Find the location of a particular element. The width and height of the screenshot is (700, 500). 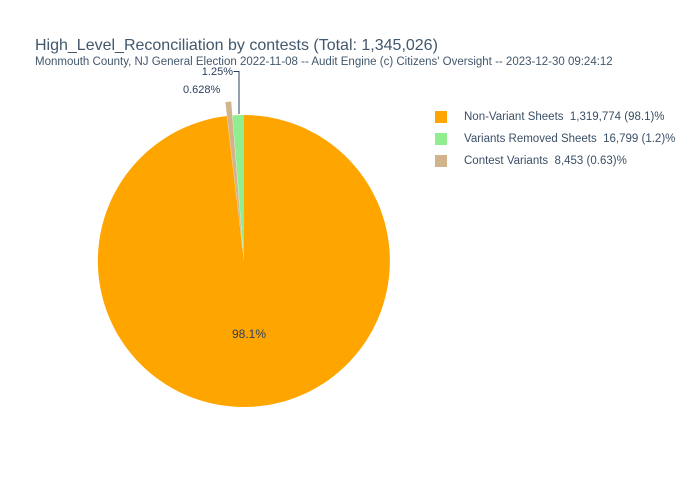

legend-item-variants-removed-sheets: Variants Removed Sheets 16,799 (1.2)% is located at coordinates (555, 139).